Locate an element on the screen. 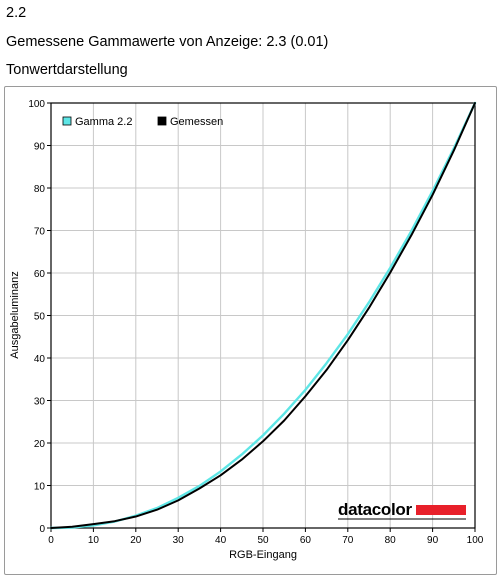 This screenshot has height=580, width=501. x-tick-label: 20 is located at coordinates (136, 540).